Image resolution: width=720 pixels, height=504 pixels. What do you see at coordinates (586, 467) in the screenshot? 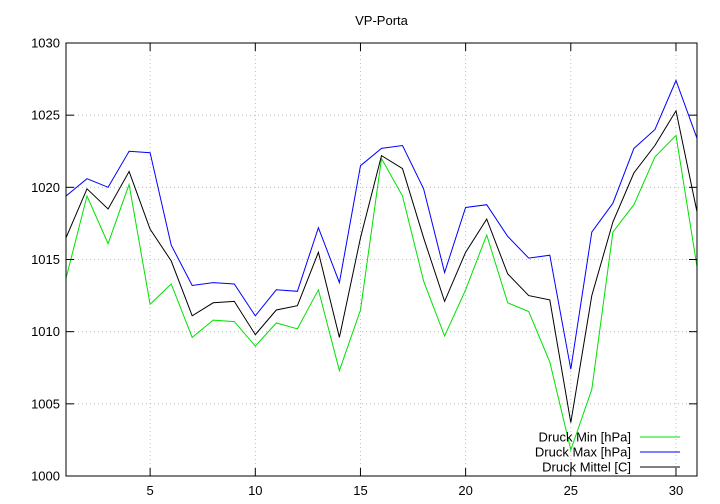
I see `legend-label-3: Druck Mittel [C]` at bounding box center [586, 467].